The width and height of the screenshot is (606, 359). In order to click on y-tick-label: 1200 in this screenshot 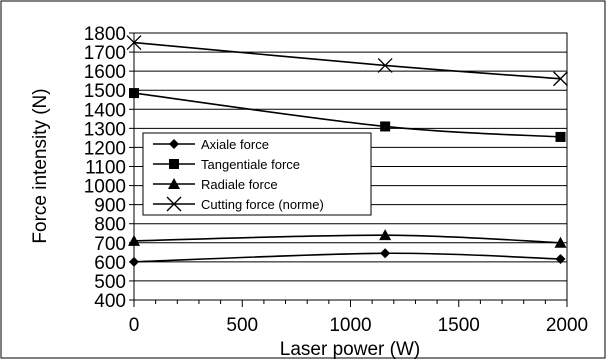, I will do `click(105, 148)`.